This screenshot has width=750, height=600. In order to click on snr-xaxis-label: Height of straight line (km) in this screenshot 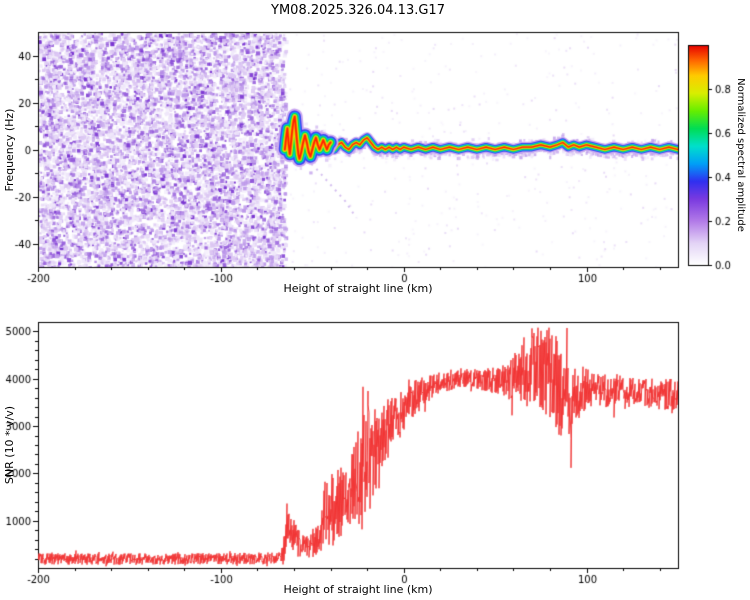, I will do `click(358, 589)`.